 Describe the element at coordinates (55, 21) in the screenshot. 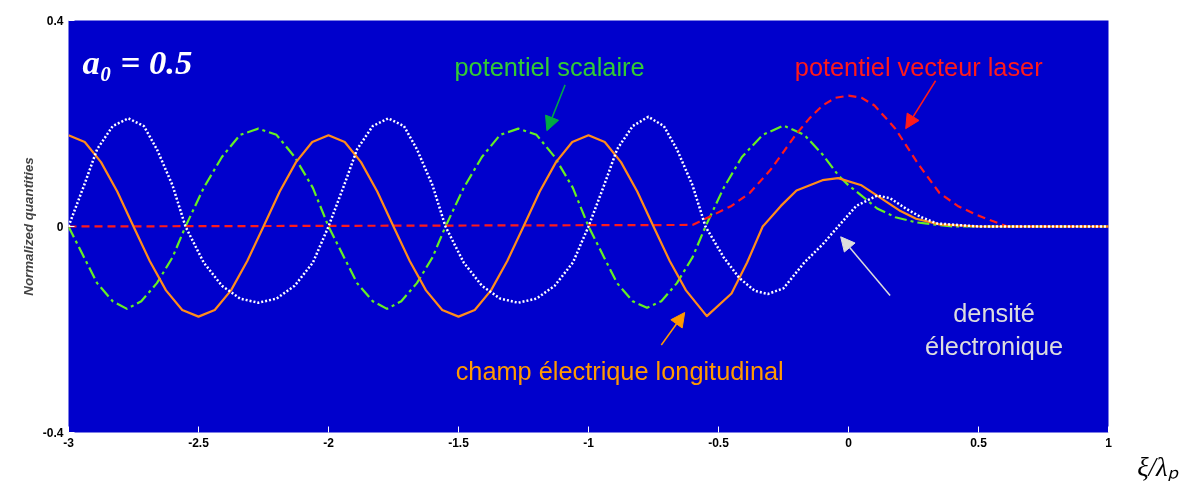

I see `y-tick-label: 0.4` at that location.